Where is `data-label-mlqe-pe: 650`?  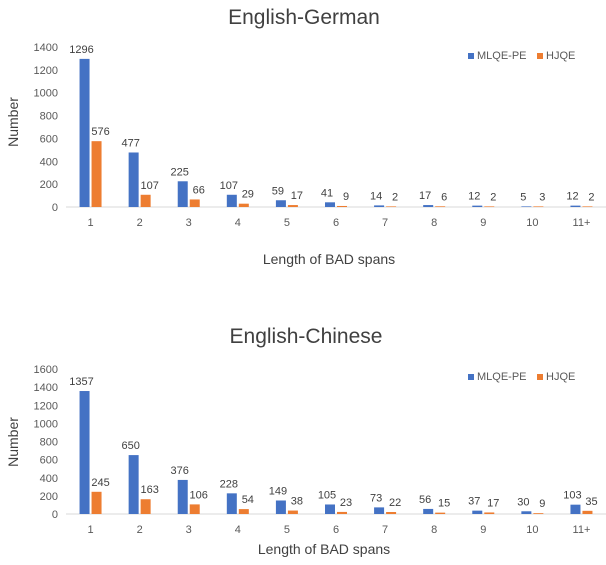
data-label-mlqe-pe: 650 is located at coordinates (130, 446).